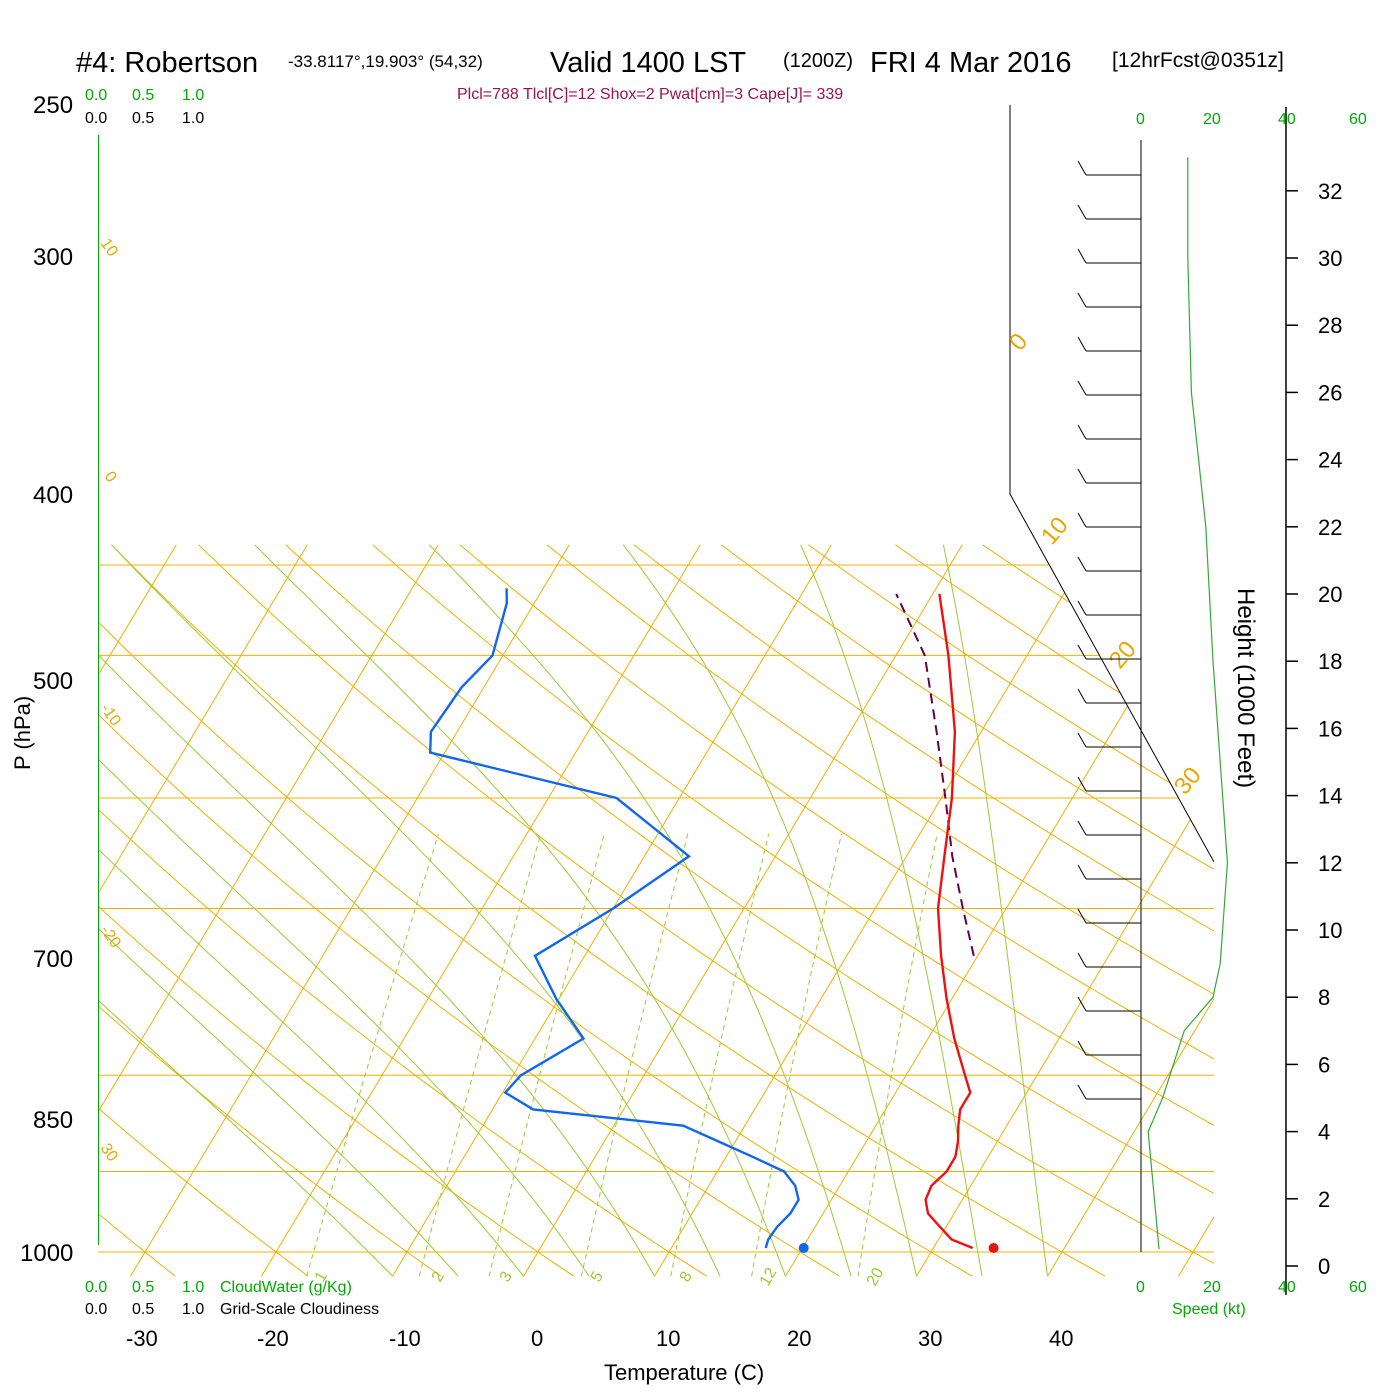 This screenshot has height=1400, width=1400. Describe the element at coordinates (1287, 119) in the screenshot. I see `speed-top-40: 40` at that location.